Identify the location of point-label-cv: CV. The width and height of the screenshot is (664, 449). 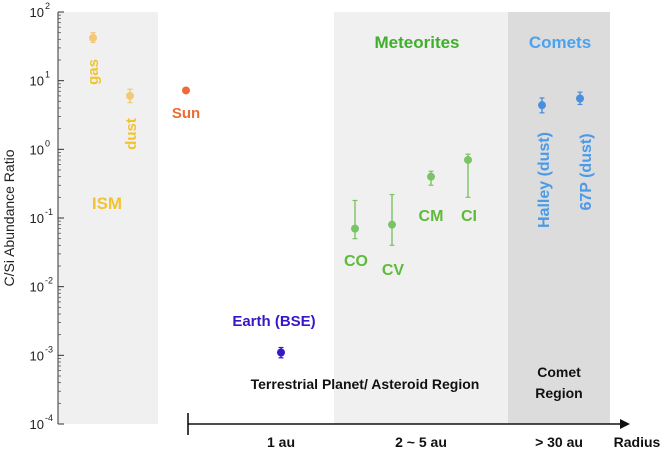
(393, 270).